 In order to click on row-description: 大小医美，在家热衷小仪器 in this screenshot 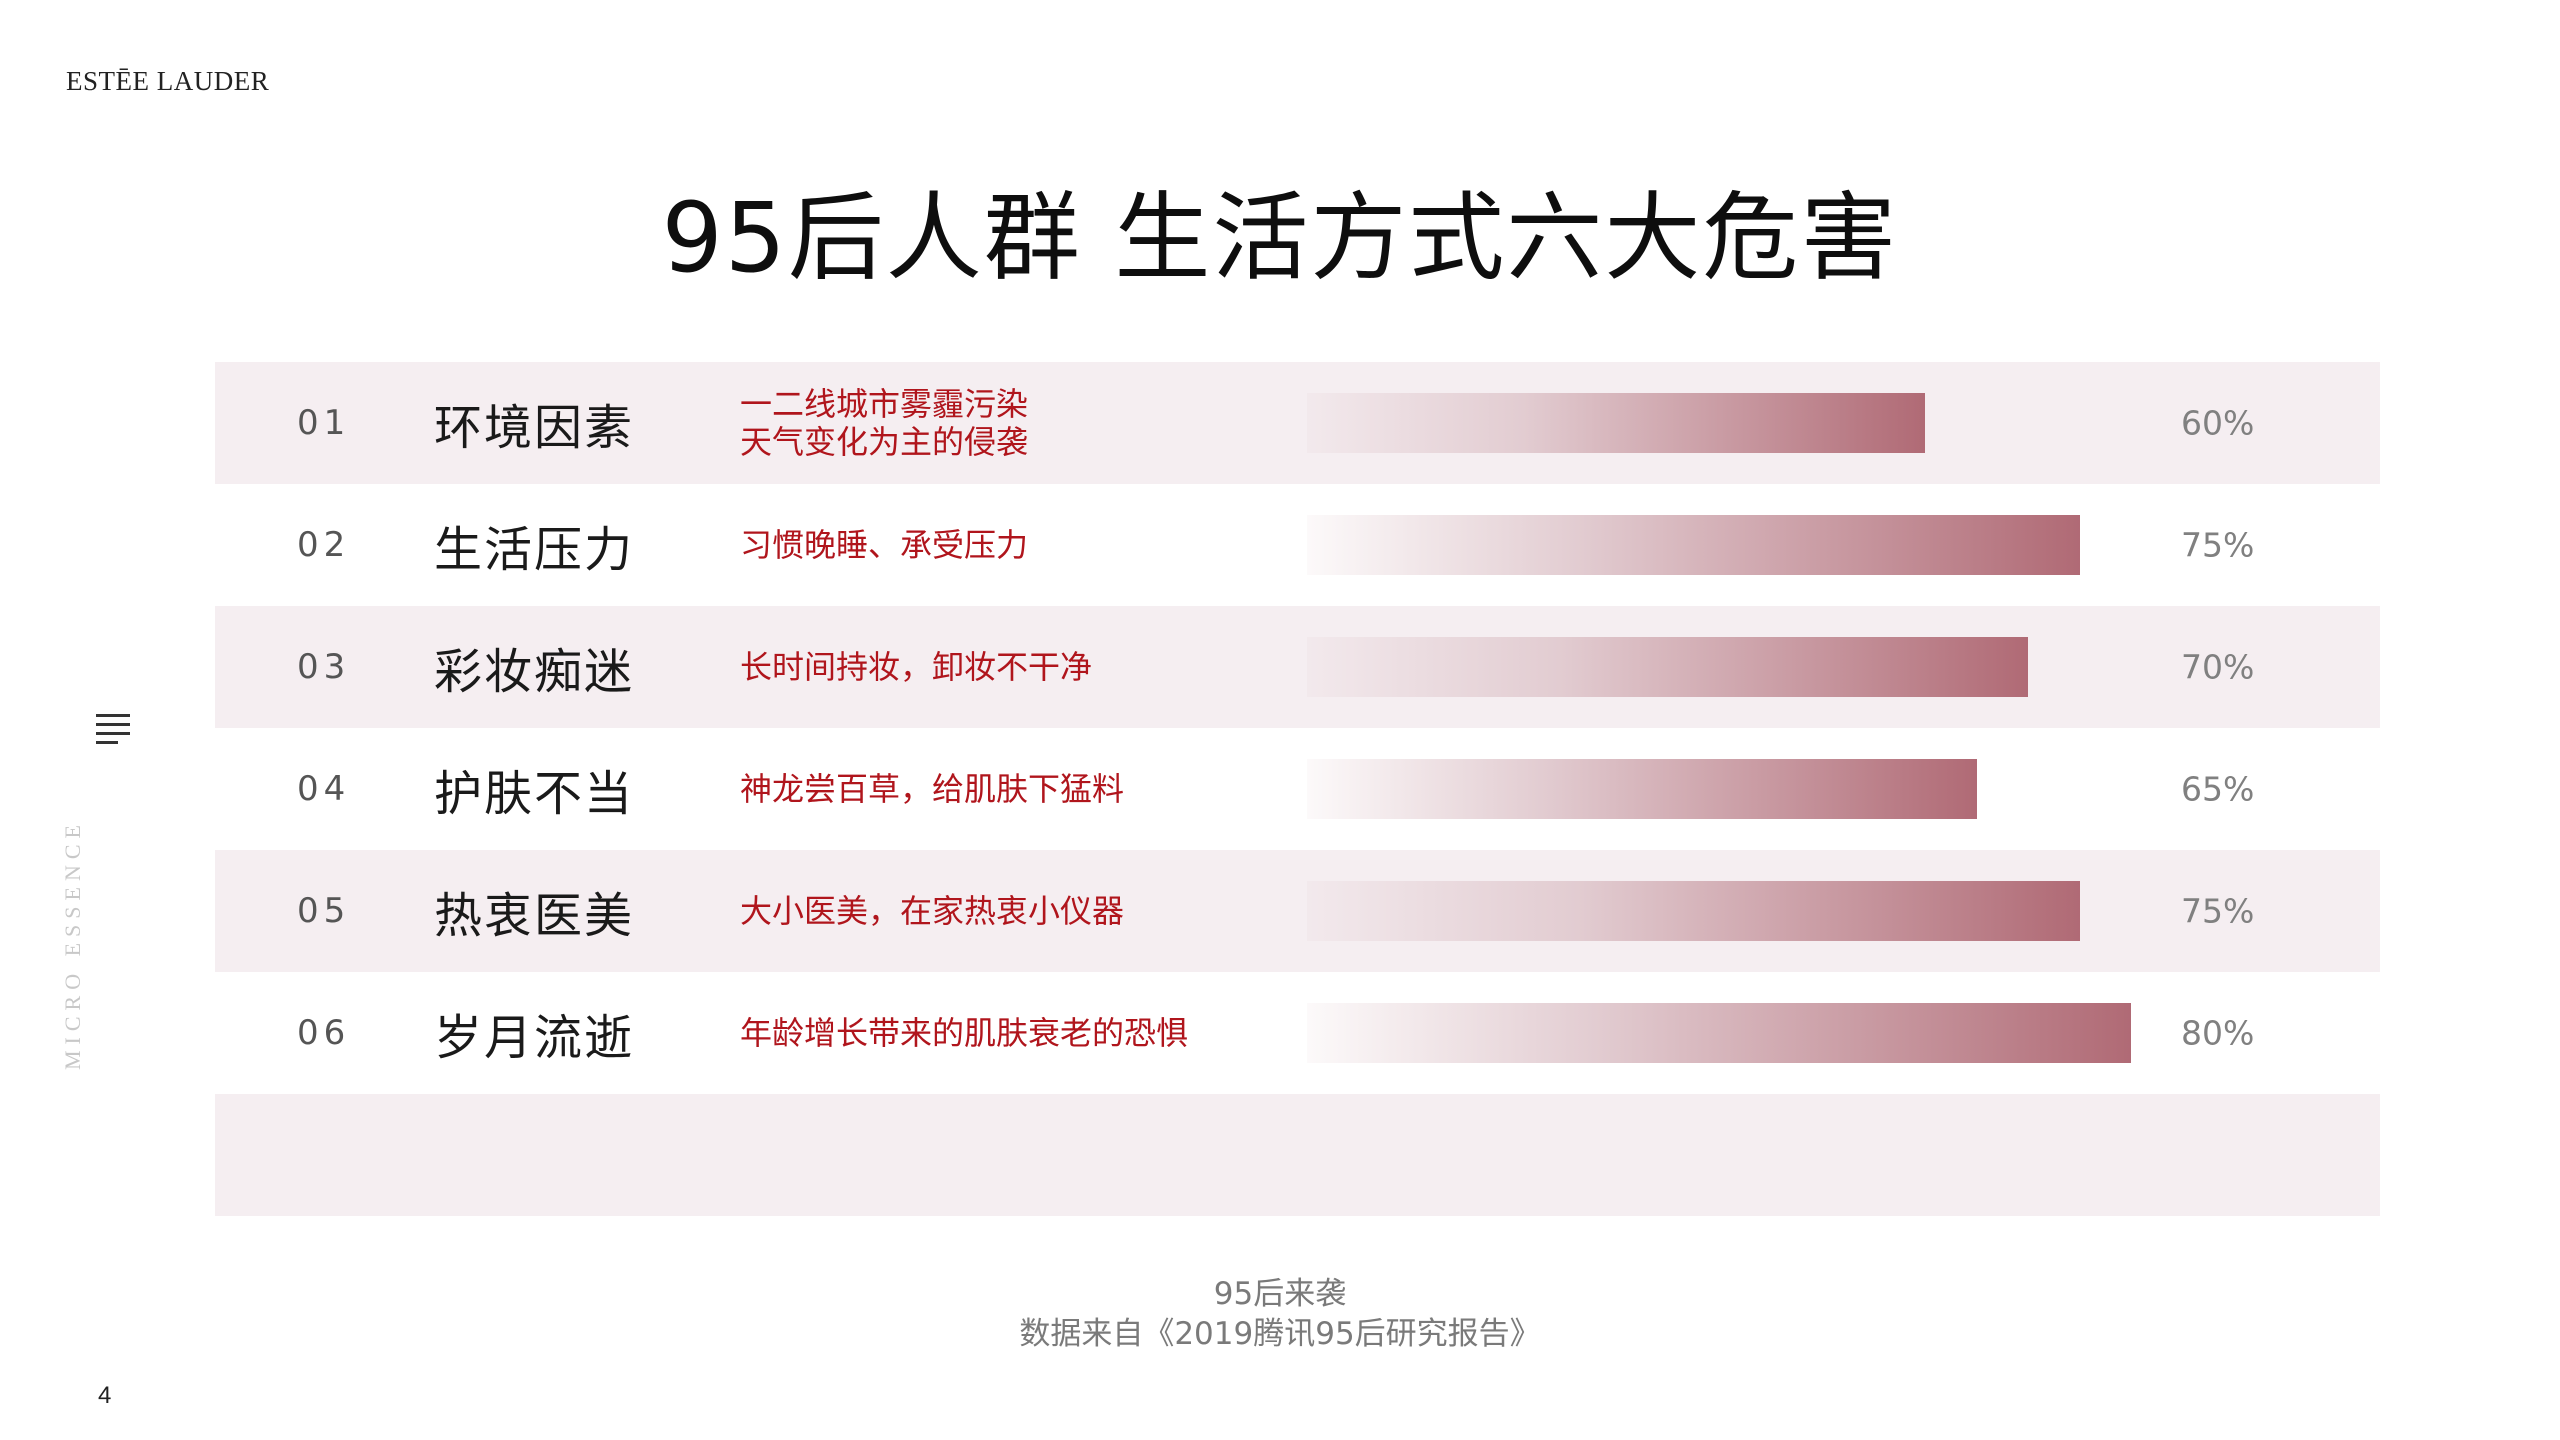, I will do `click(932, 911)`.